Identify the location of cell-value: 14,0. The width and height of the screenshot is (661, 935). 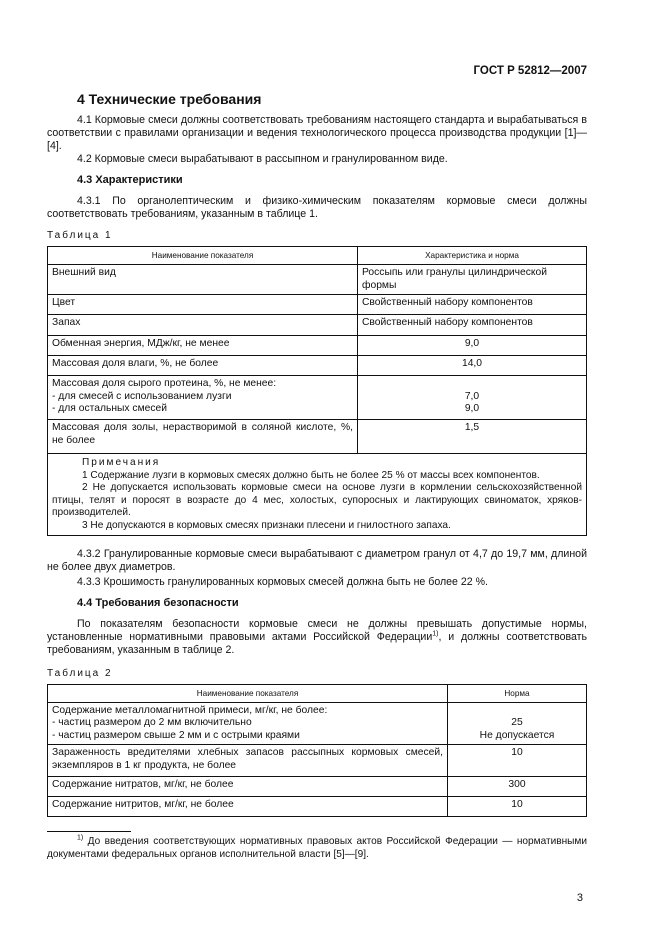
(472, 365).